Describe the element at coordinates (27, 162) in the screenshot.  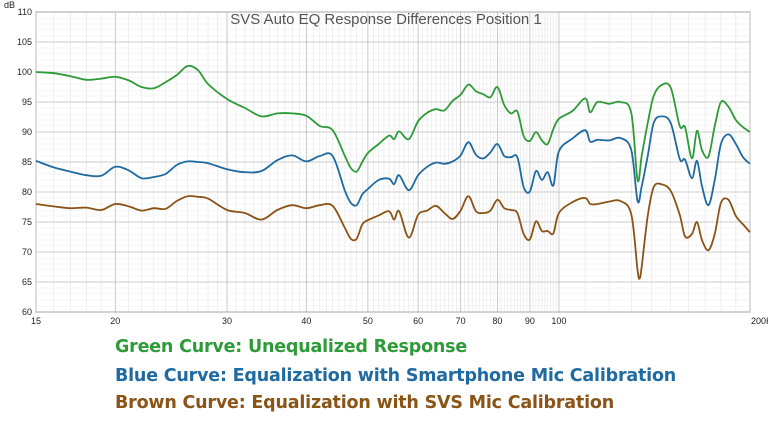
I see `y-tick-label: 85` at that location.